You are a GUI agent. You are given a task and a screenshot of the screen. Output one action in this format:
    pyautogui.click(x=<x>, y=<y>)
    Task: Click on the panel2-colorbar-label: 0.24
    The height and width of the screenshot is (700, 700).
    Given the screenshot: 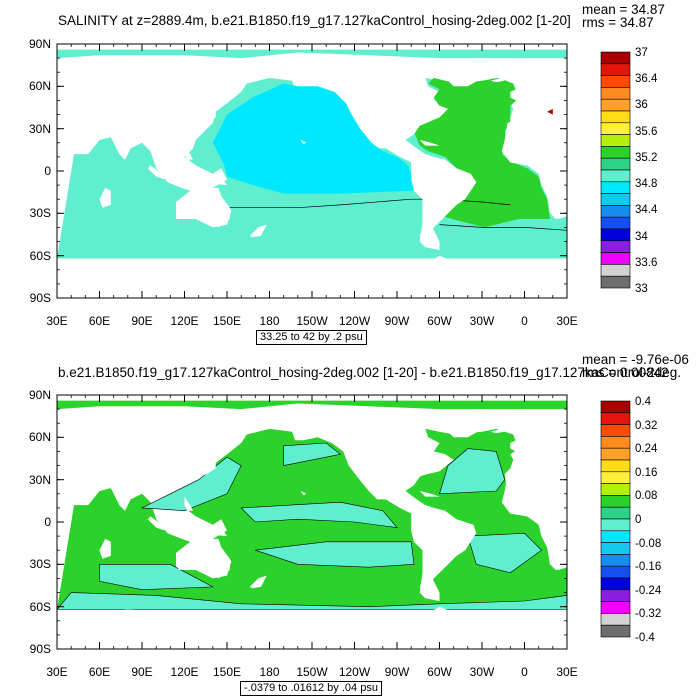 What is the action you would take?
    pyautogui.click(x=646, y=449)
    